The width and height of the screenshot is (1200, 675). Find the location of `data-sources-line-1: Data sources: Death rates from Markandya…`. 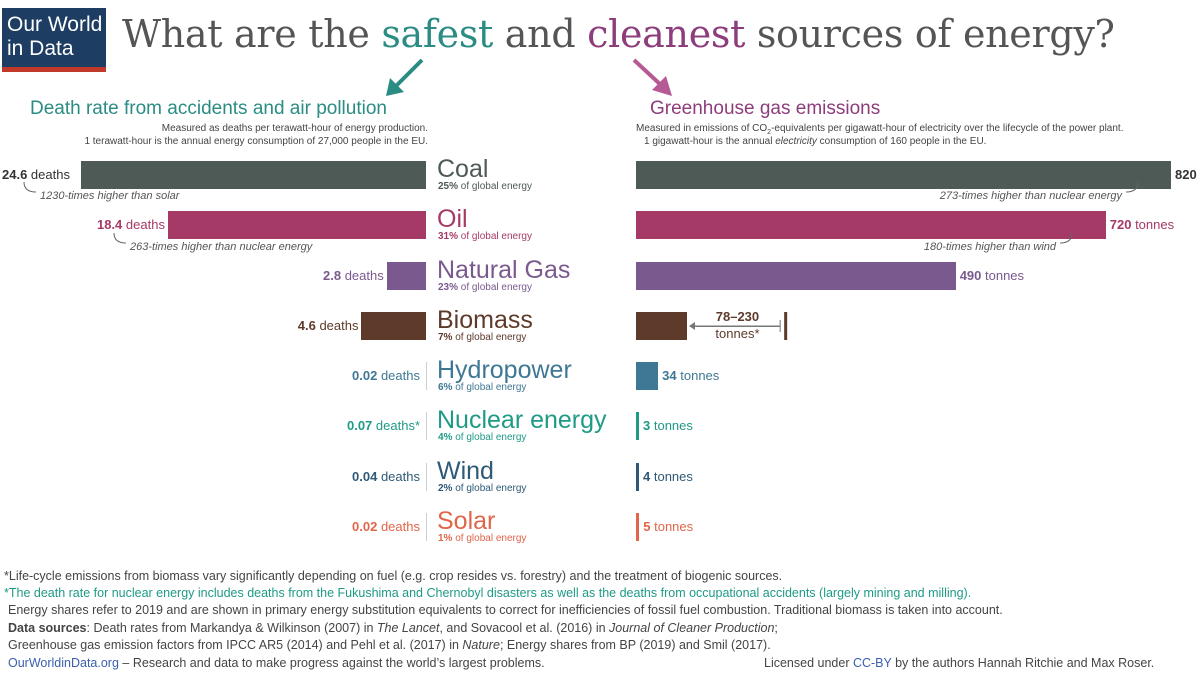

data-sources-line-1: Data sources: Death rates from Markandya… is located at coordinates (393, 628).